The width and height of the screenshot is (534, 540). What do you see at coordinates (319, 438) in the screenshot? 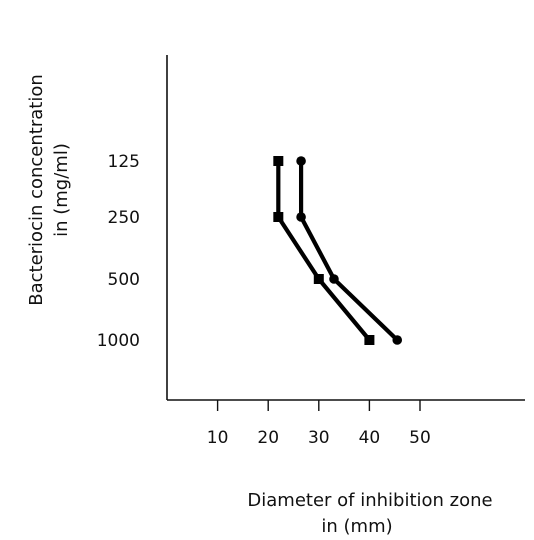
I see `x-tick-label-30: 30` at bounding box center [319, 438].